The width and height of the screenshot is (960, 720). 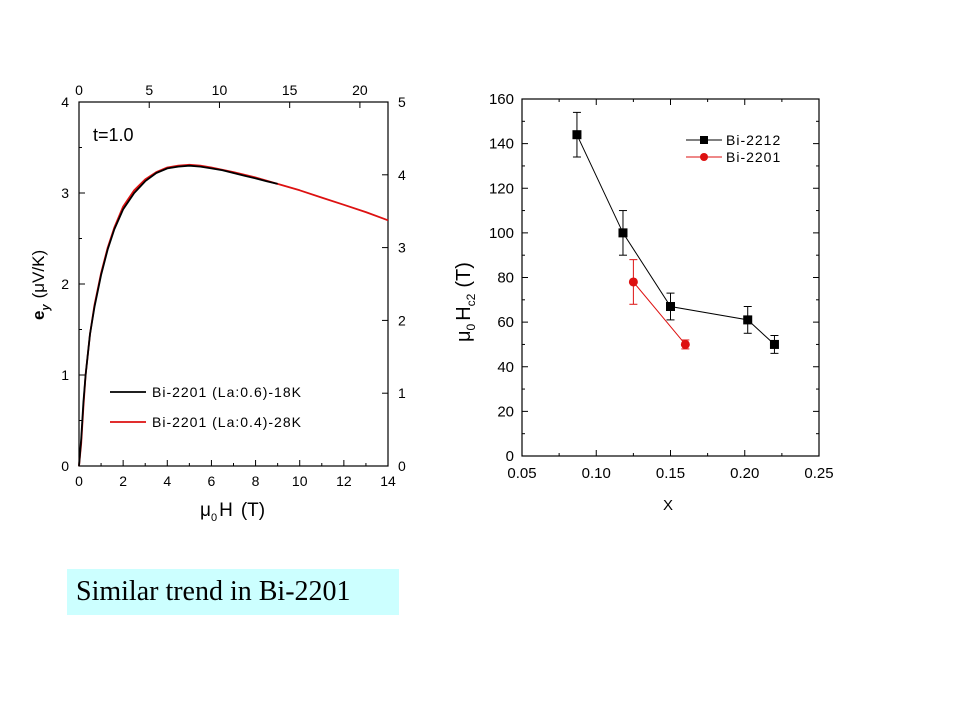 I want to click on right-x-tick-label: 0.25, so click(x=818, y=473).